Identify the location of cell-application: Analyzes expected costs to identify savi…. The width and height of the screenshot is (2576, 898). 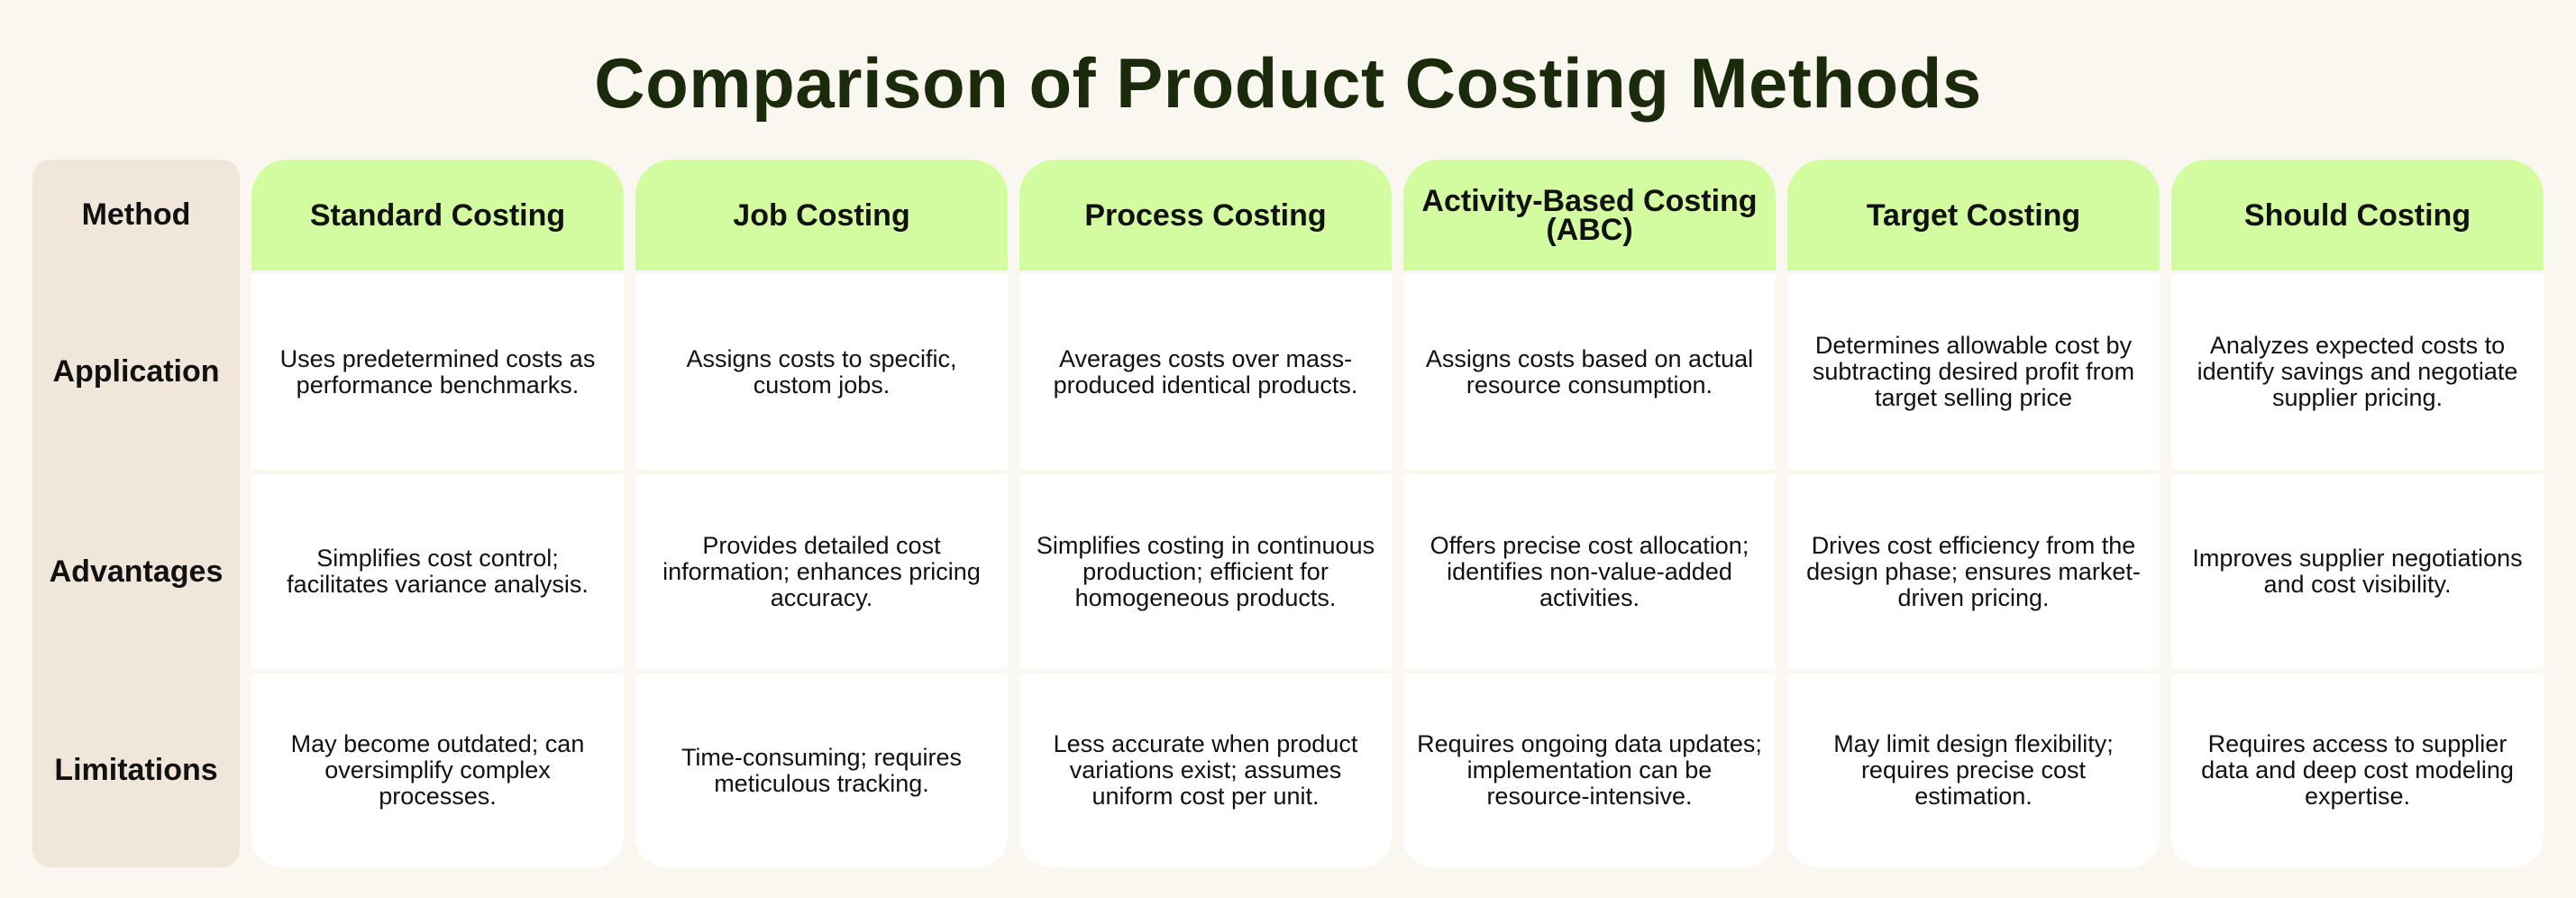
(2357, 372).